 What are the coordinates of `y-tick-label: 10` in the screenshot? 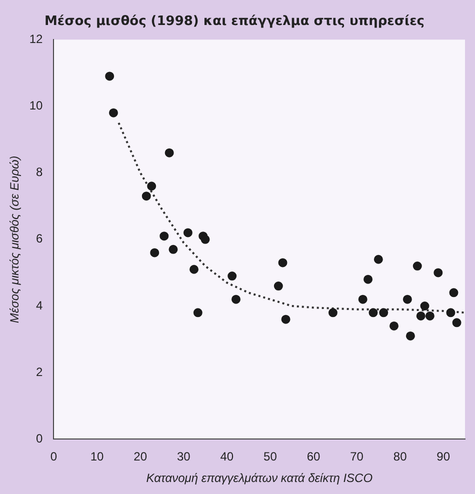 It's located at (36, 105).